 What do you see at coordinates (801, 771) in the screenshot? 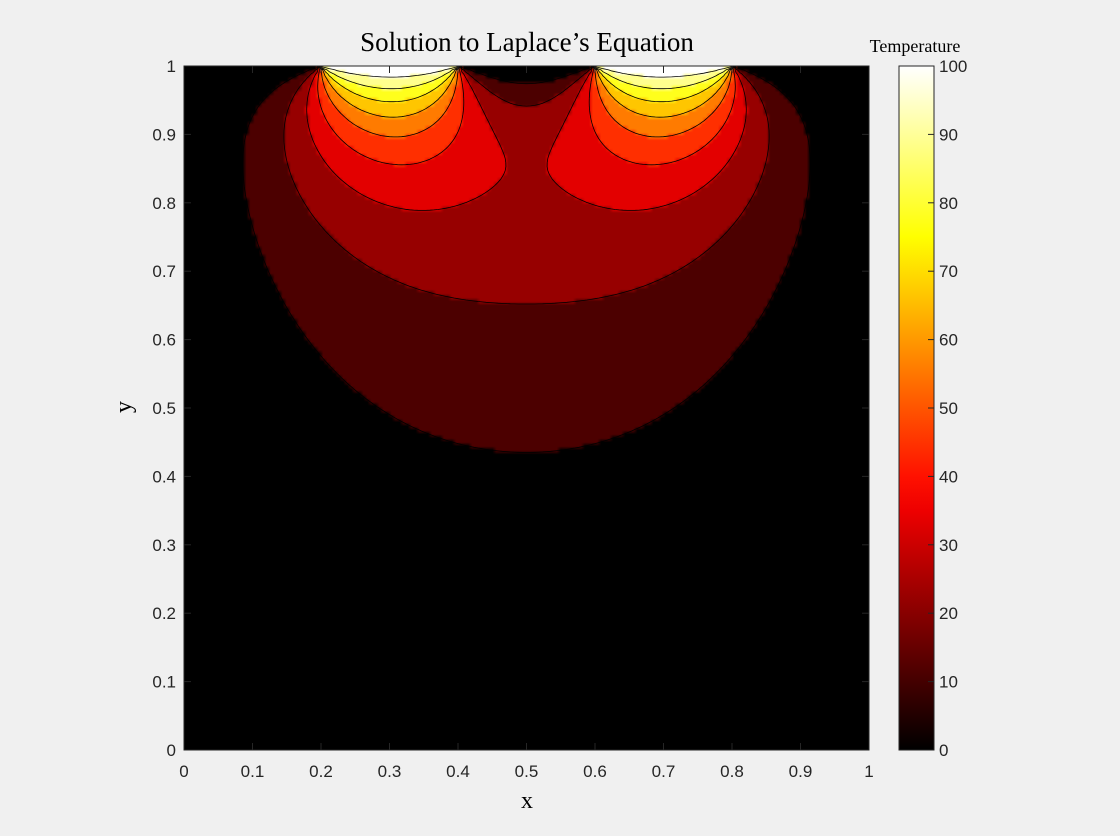
I see `x-tick-label: 0.9` at bounding box center [801, 771].